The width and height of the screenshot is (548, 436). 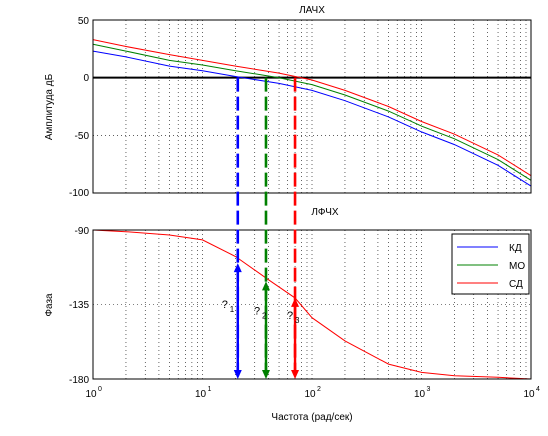 I want to click on phase-arrowhead-up-kd, so click(x=237, y=268).